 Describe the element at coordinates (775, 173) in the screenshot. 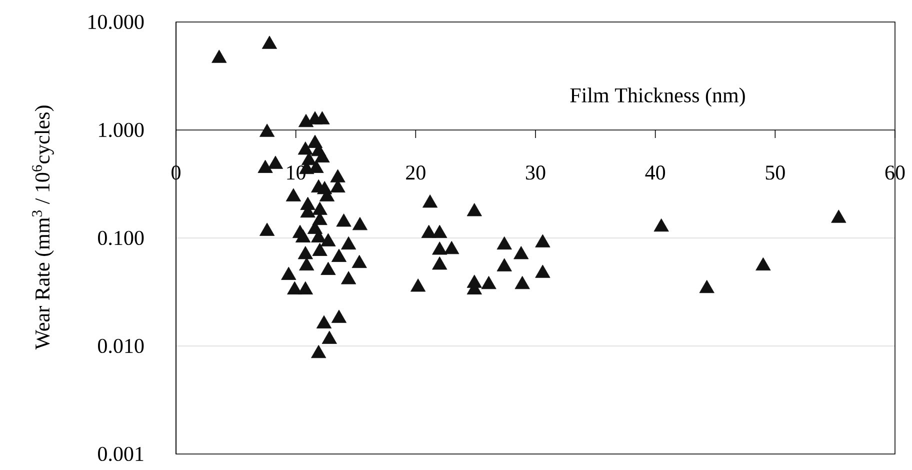

I see `x-tick-label: 50` at that location.